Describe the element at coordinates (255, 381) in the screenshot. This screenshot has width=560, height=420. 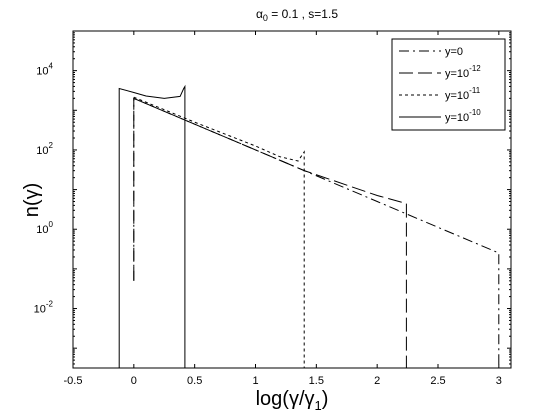
I see `x-tick-label: 1` at that location.